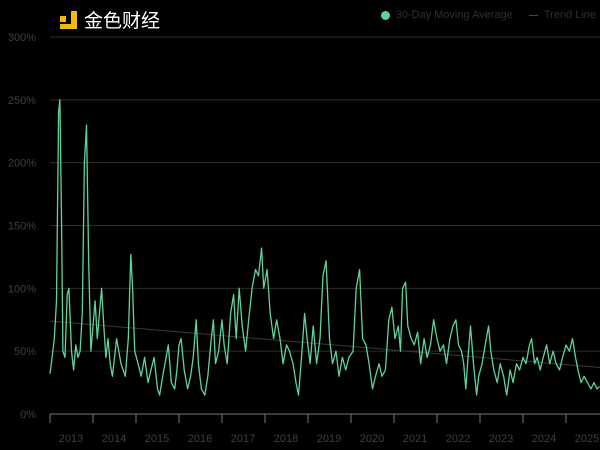 The height and width of the screenshot is (450, 600). I want to click on y-axis-ticks: 0% 50% 100% 150% 200% 250% 300%, so click(22, 226).